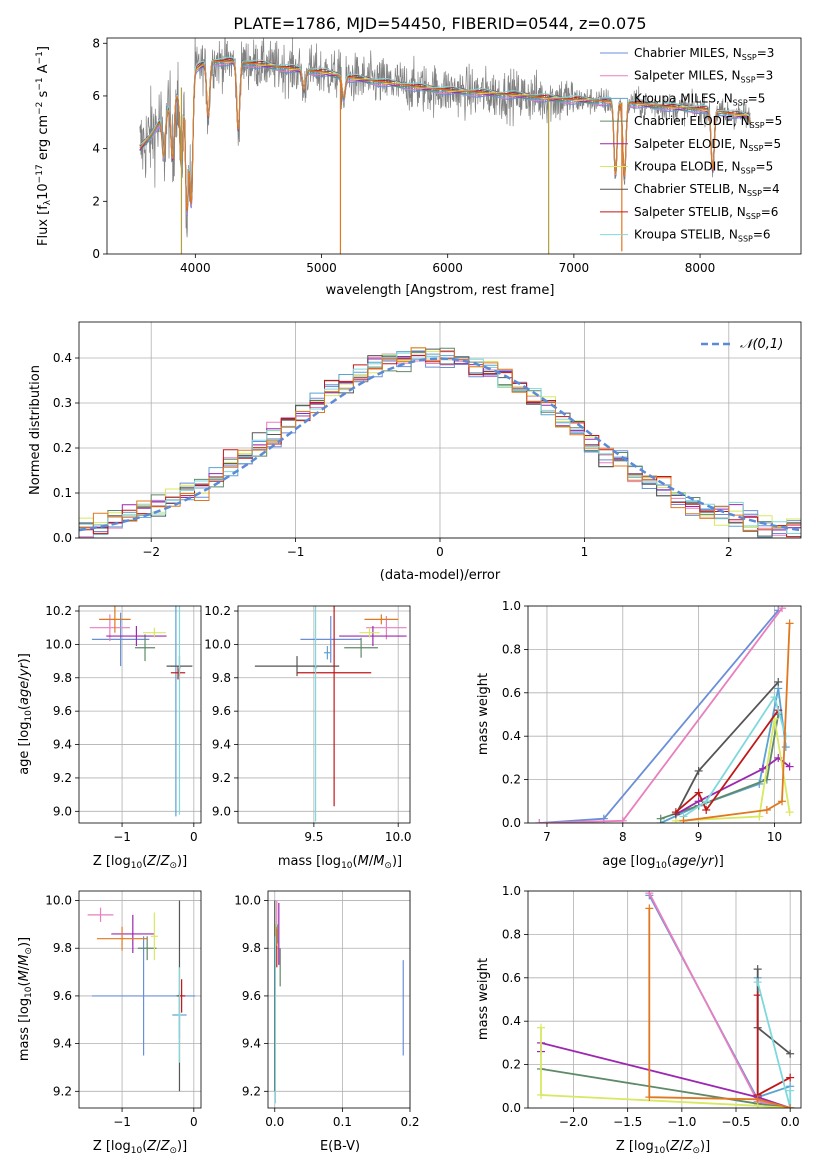 This screenshot has width=819, height=1170. Describe the element at coordinates (321, 268) in the screenshot. I see `x-tick-label: 5000` at that location.